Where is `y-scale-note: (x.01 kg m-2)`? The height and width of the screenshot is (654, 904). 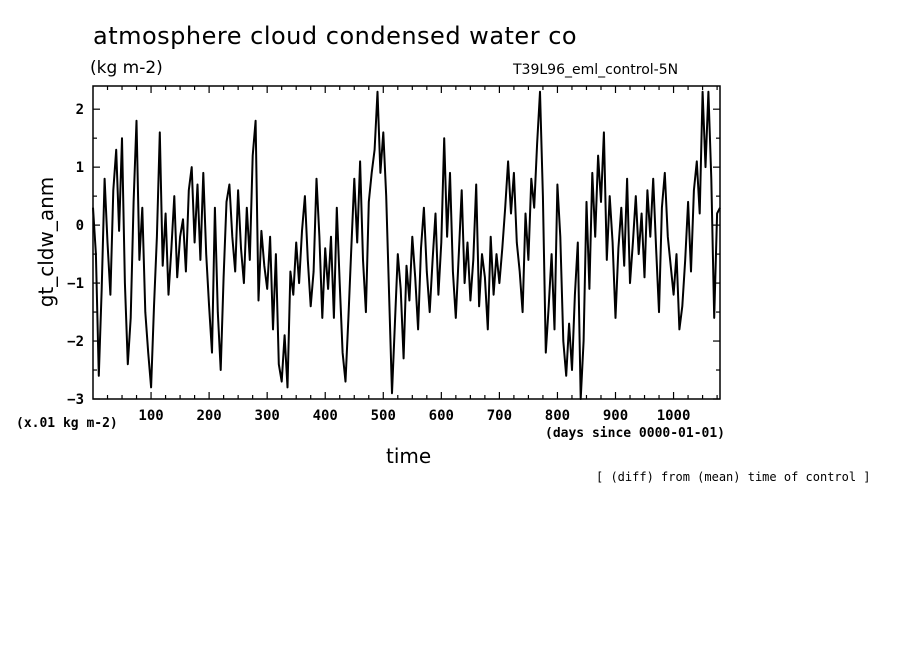
y-scale-note: (x.01 kg m-2) is located at coordinates (67, 423).